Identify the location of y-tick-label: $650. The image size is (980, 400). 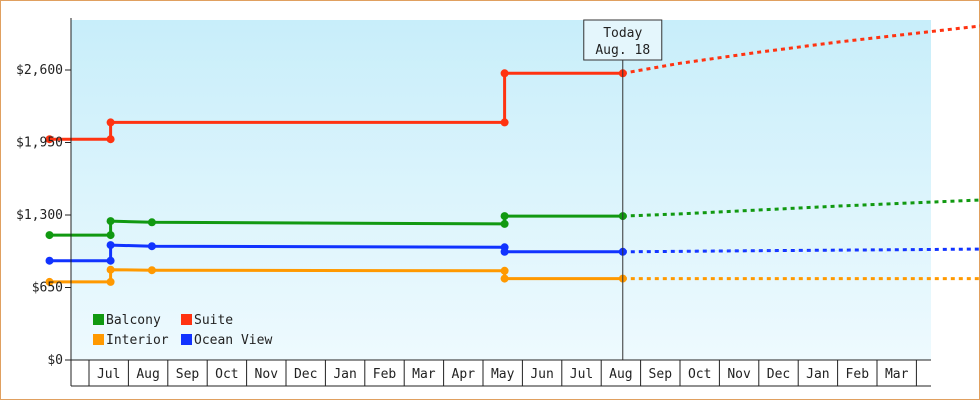
(47, 288).